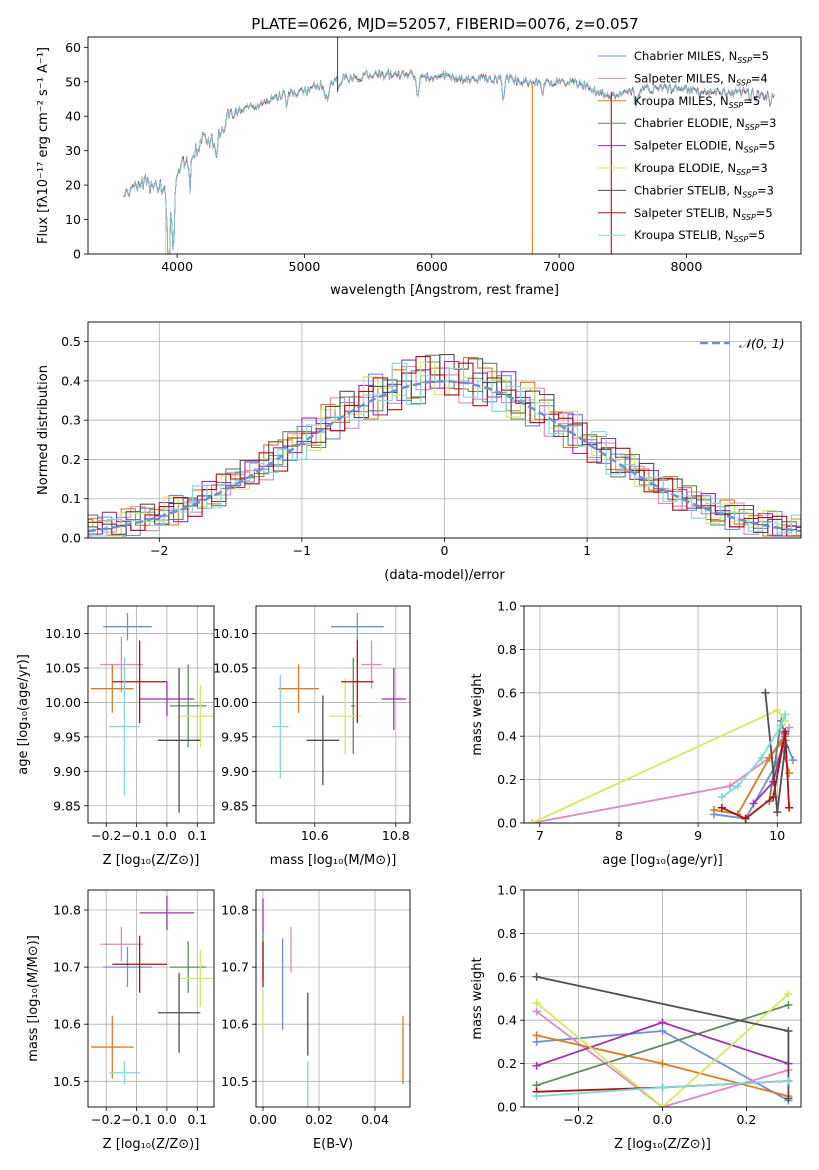 The width and height of the screenshot is (819, 1170). I want to click on z-age-y-axis-label: age [log₁₀(age/yr)], so click(23, 714).